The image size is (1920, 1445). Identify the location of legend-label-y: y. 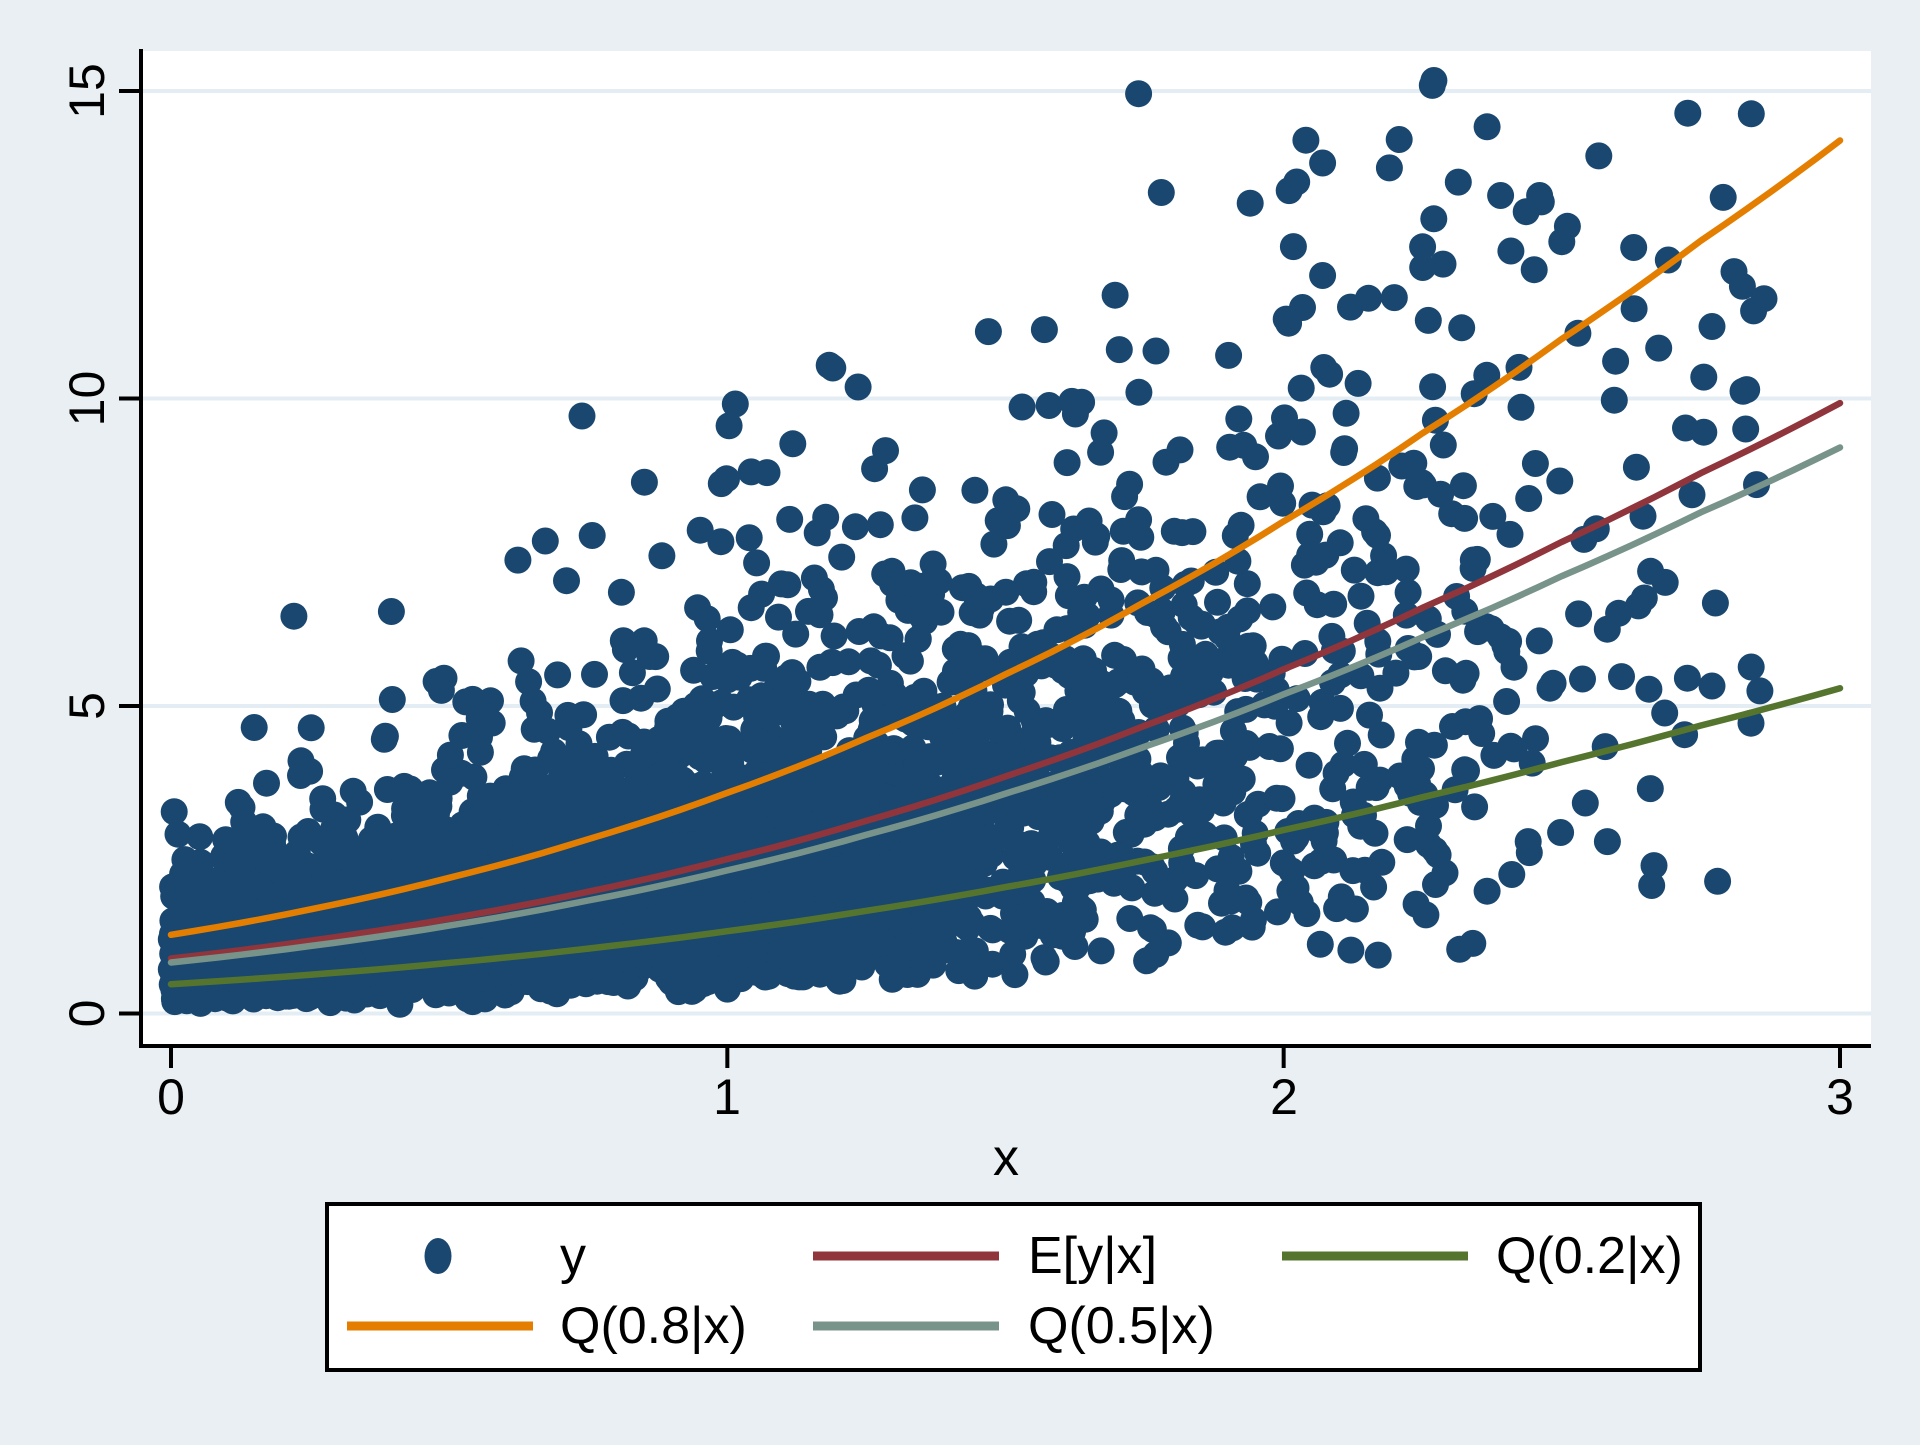
(573, 1256).